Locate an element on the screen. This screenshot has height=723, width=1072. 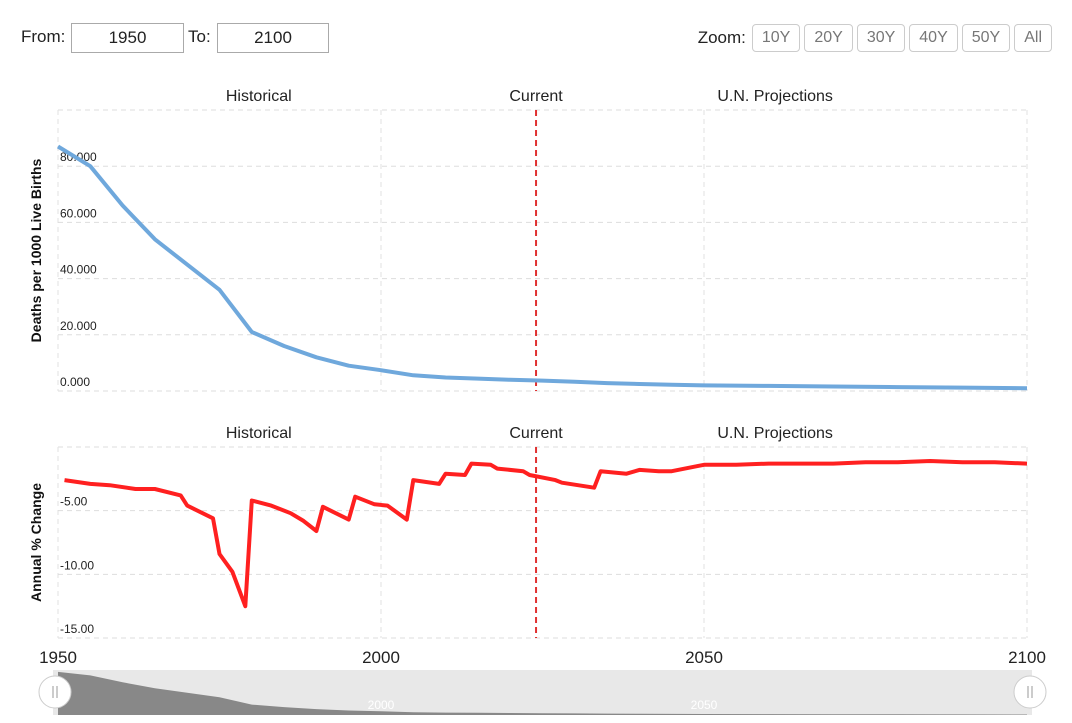
from-input: 1950 is located at coordinates (127, 38).